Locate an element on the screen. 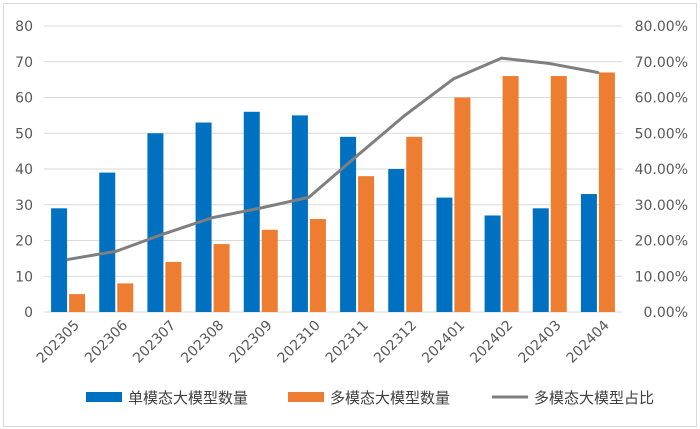  right-tick-label: 70.00% is located at coordinates (661, 63).